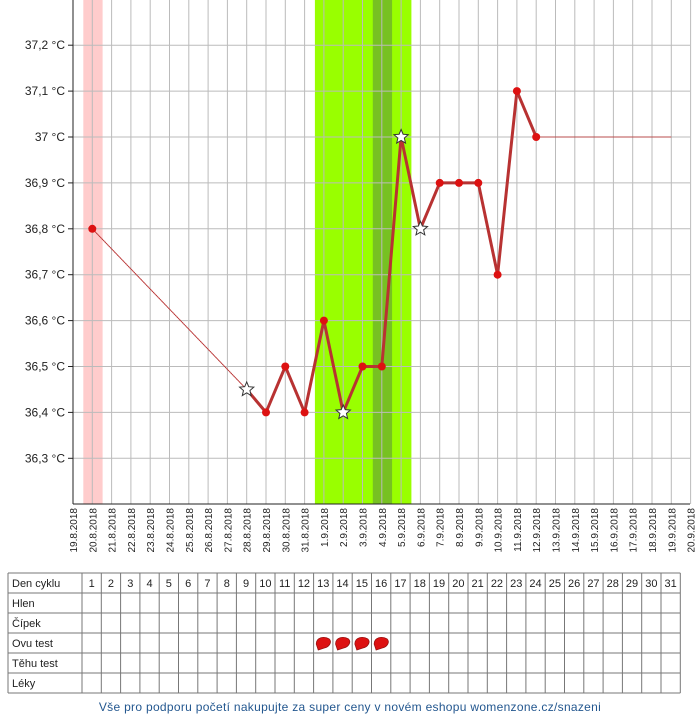 This screenshot has height=720, width=700. I want to click on table-row-label: Hlen, so click(23, 604).